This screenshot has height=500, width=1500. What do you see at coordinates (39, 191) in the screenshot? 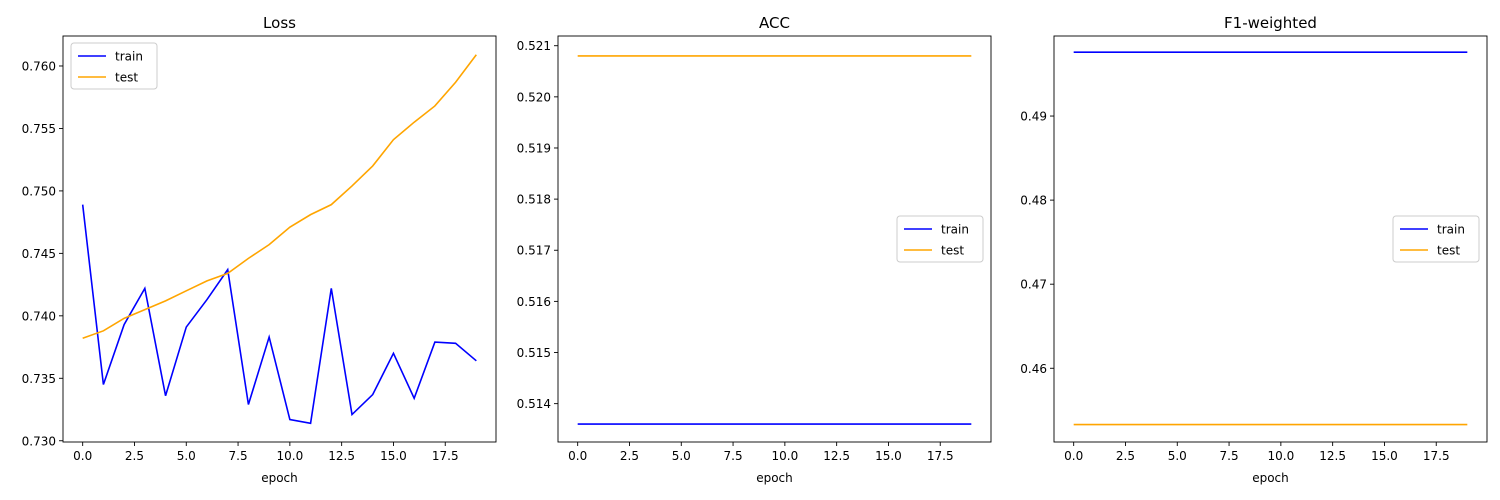
I see `y-tick-label: 0.750` at bounding box center [39, 191].